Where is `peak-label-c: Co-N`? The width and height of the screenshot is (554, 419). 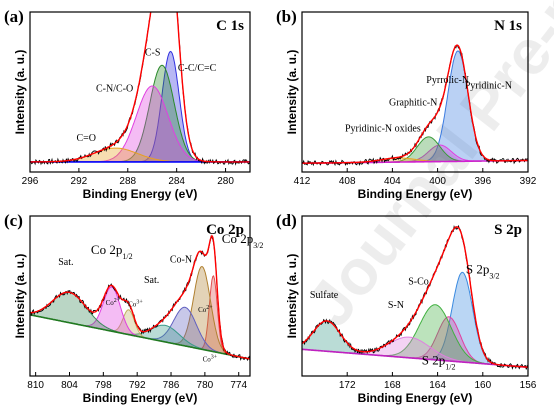
peak-label-c: Co-N is located at coordinates (181, 259).